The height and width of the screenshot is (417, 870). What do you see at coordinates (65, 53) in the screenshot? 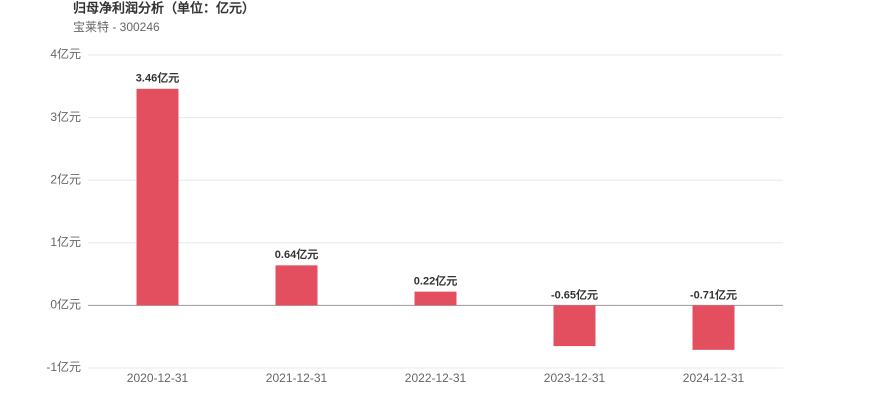
I see `y-tick-label: 4亿元` at bounding box center [65, 53].